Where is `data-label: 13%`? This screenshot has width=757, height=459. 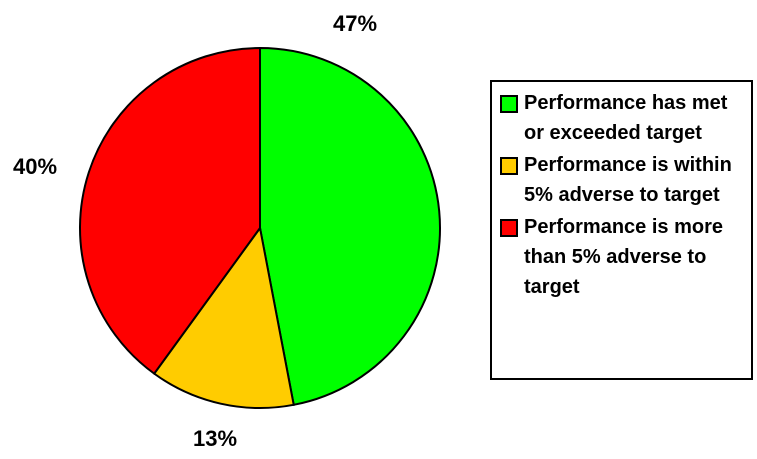
data-label: 13% is located at coordinates (215, 438).